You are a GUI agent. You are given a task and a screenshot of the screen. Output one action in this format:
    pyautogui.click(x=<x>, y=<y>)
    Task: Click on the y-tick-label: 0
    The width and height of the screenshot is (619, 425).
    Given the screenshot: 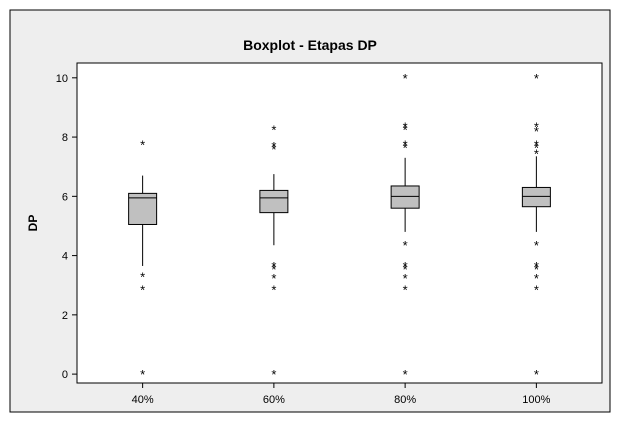 What is the action you would take?
    pyautogui.click(x=65, y=375)
    